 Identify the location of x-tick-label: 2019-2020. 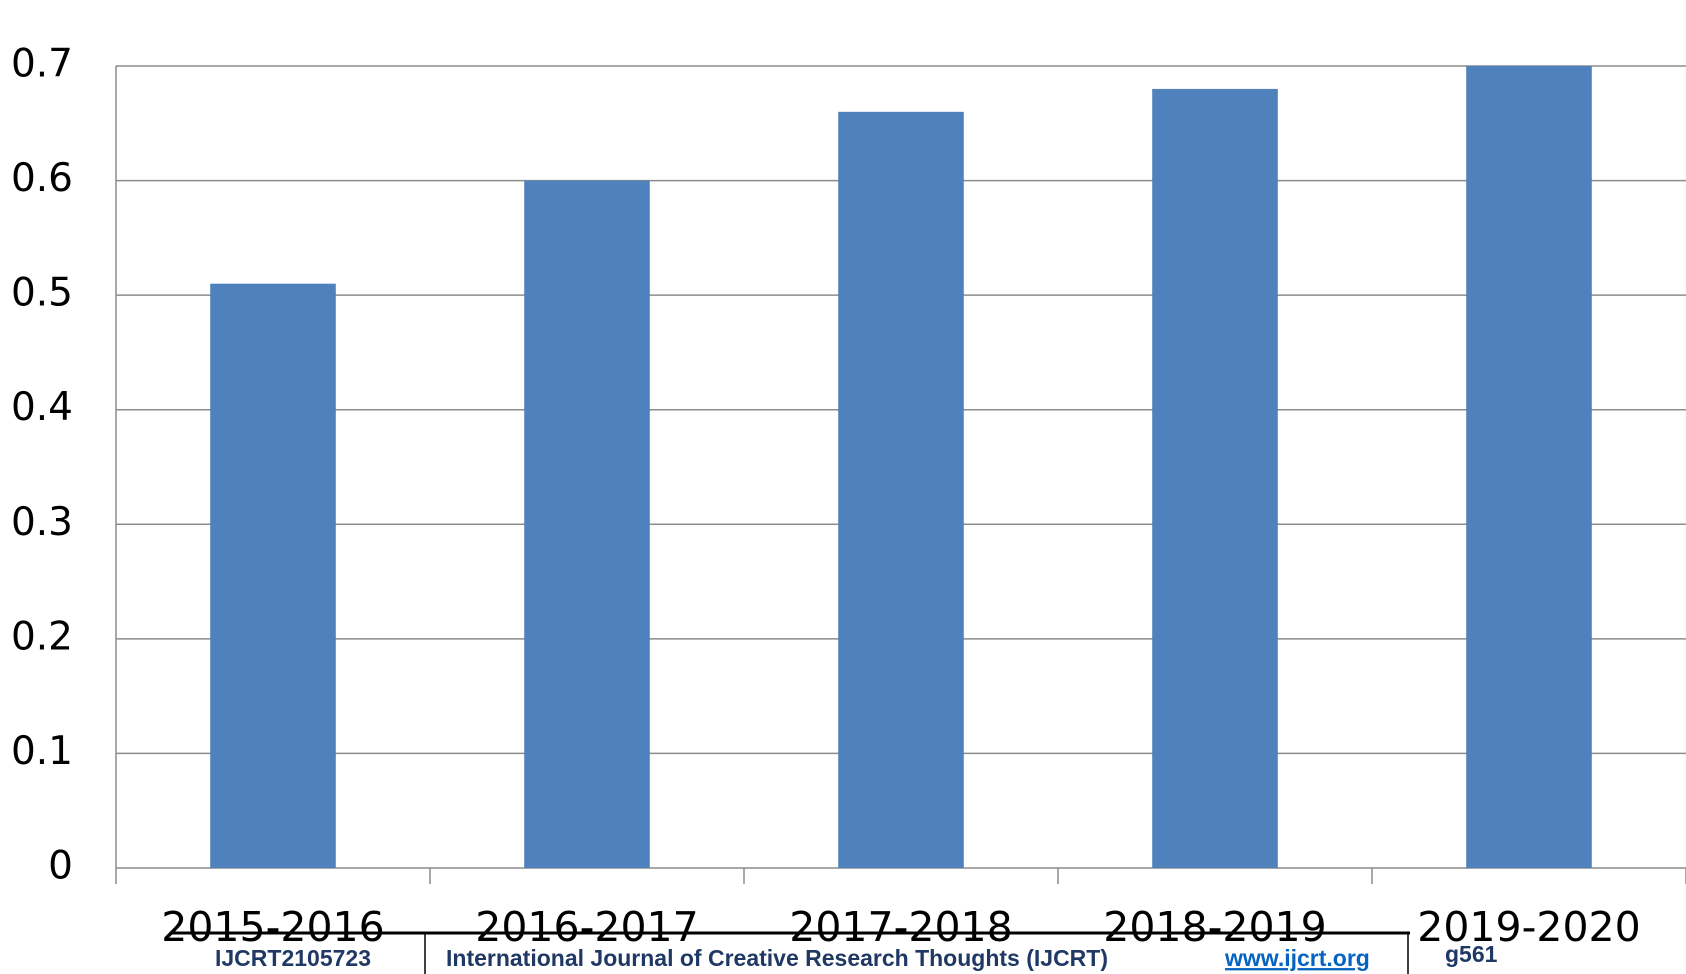
(1528, 927).